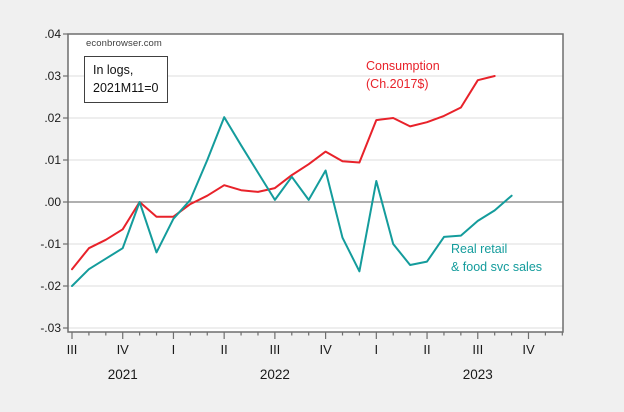 Image resolution: width=624 pixels, height=412 pixels. What do you see at coordinates (496, 258) in the screenshot?
I see `retail-series-label: Real retail & food svc sales` at bounding box center [496, 258].